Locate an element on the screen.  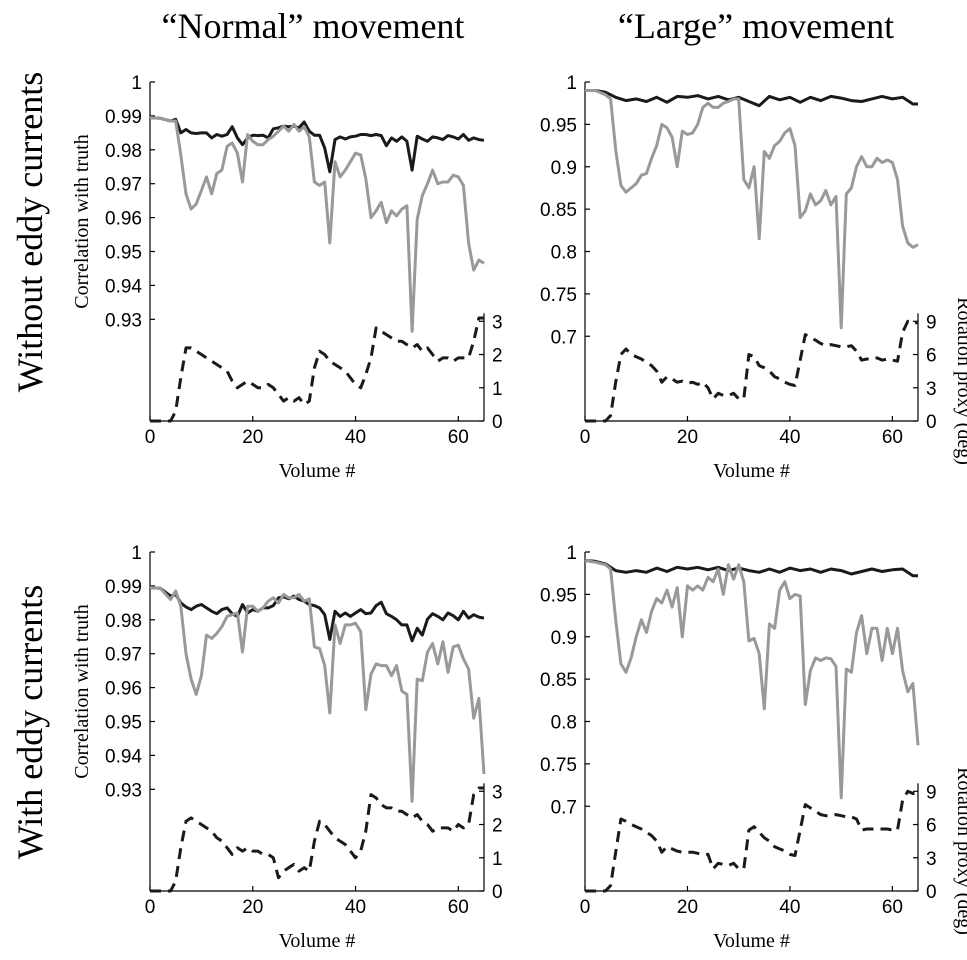
row-title-with-eddy: With eddy currents is located at coordinates (30, 722).